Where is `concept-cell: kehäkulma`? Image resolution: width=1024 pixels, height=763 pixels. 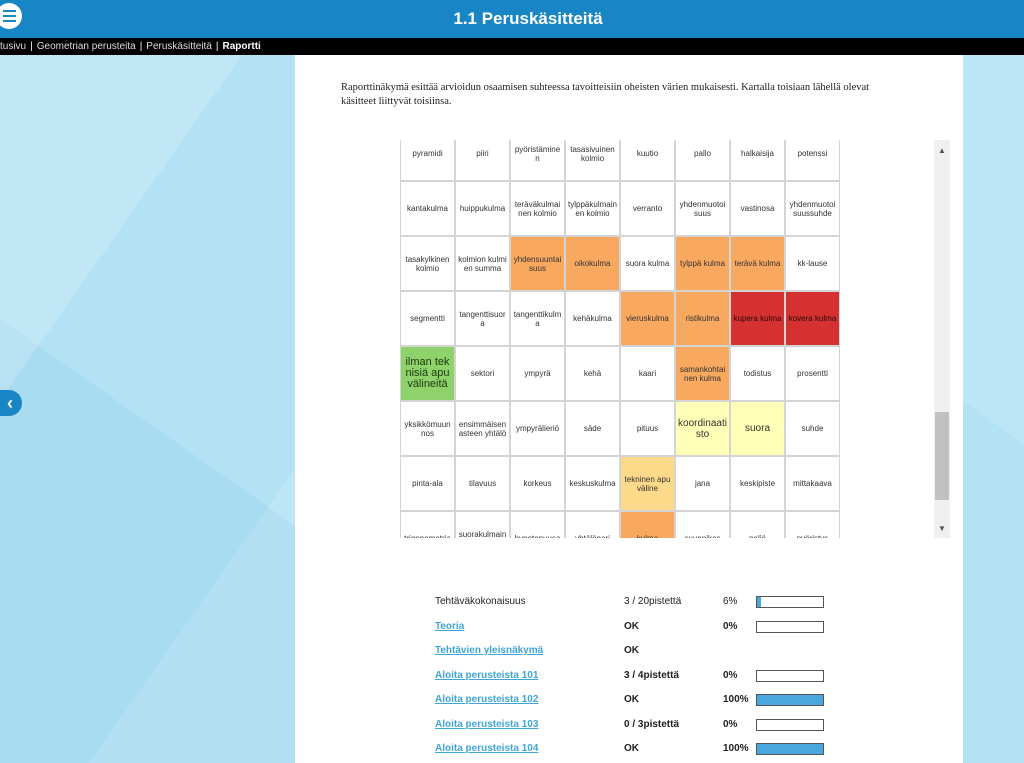 concept-cell: kehäkulma is located at coordinates (592, 318).